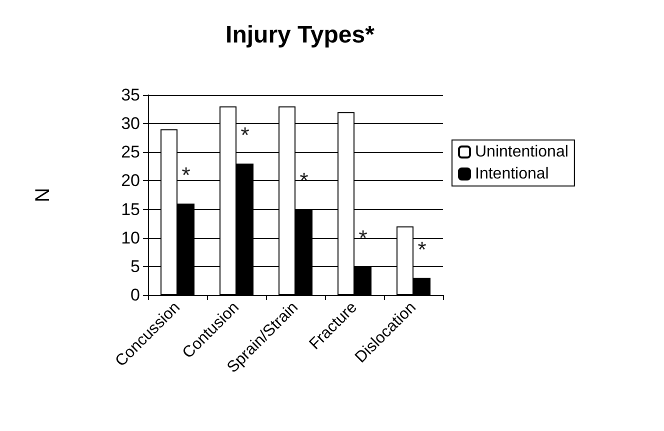  Describe the element at coordinates (512, 174) in the screenshot. I see `legend-label: Intentional` at that location.